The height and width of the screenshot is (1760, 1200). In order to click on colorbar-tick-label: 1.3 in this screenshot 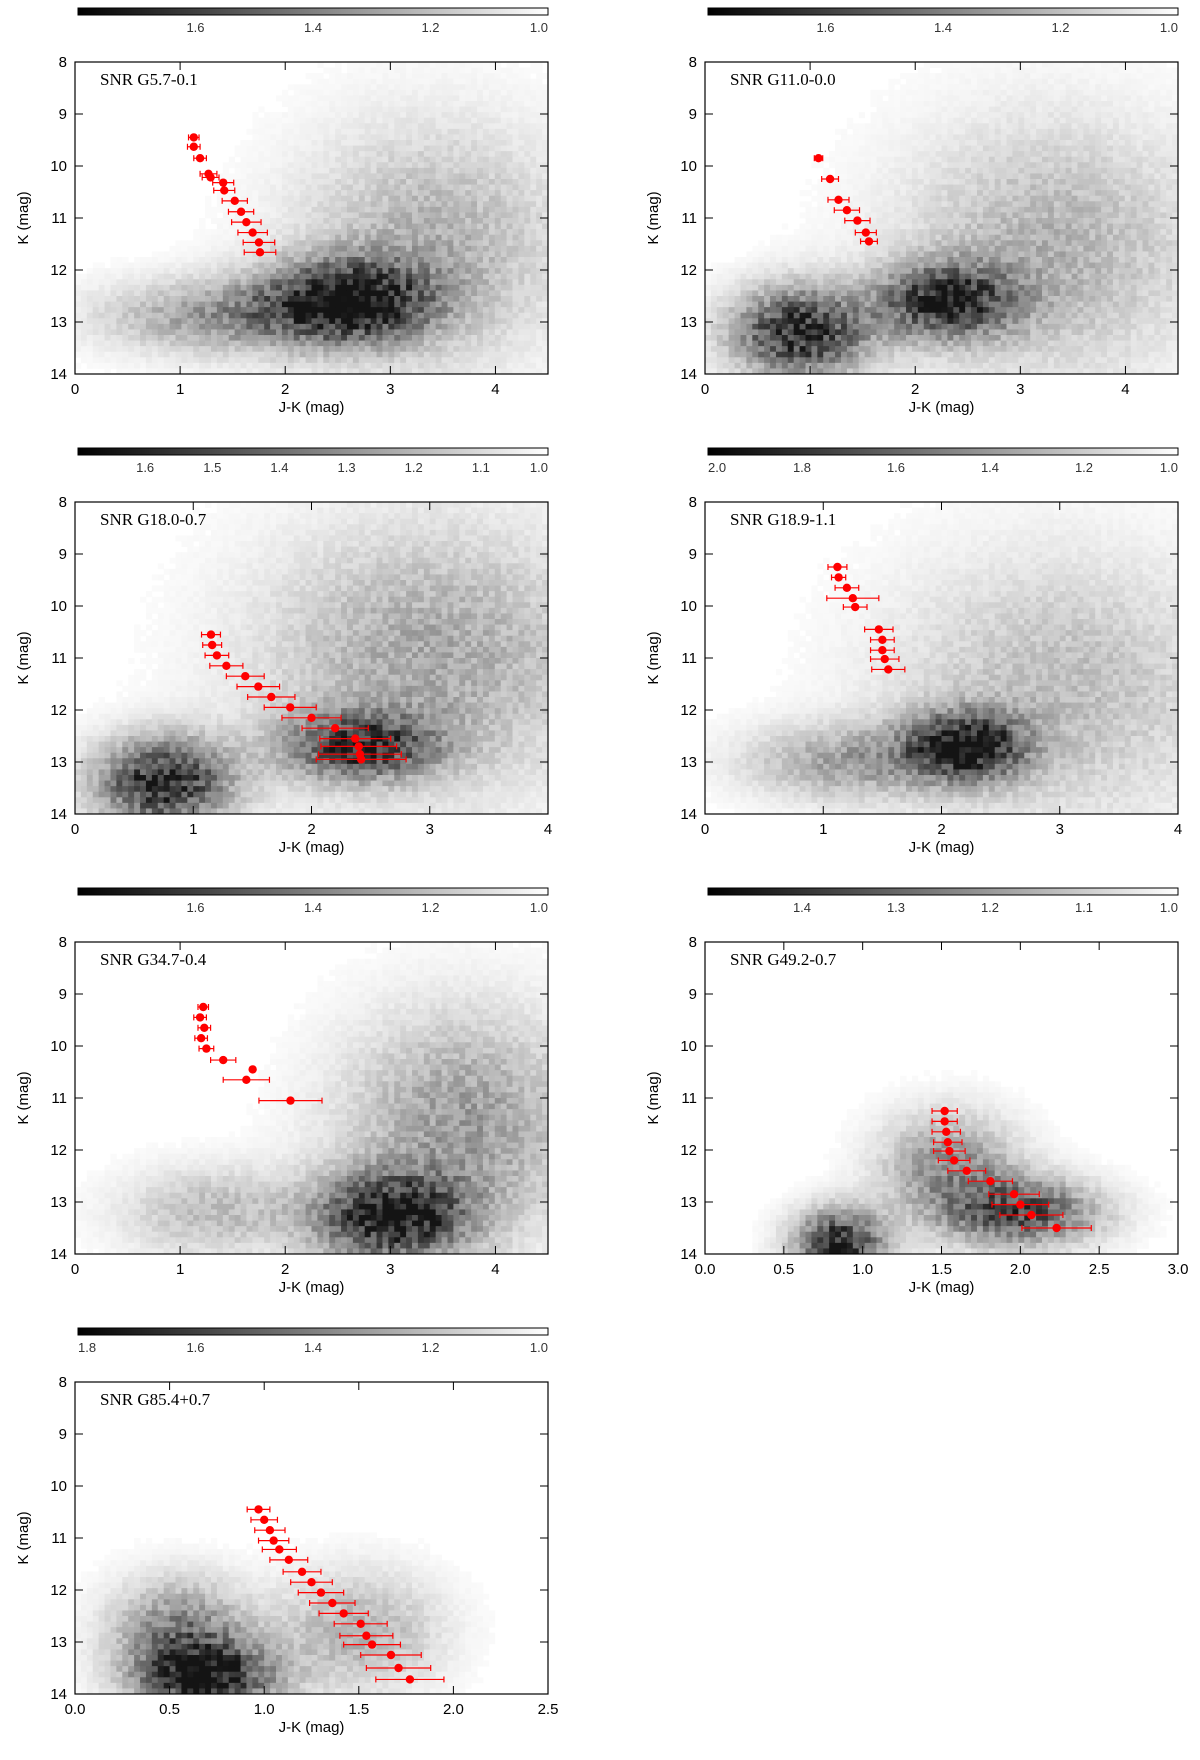, I will do `click(896, 907)`.